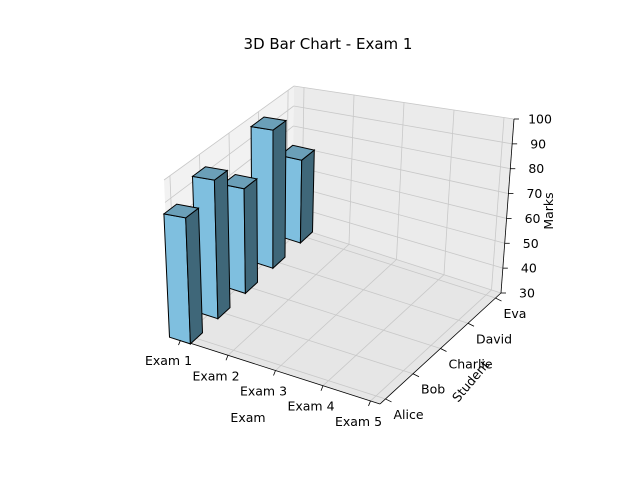  What do you see at coordinates (494, 338) in the screenshot?
I see `y-tick-label: David` at bounding box center [494, 338].